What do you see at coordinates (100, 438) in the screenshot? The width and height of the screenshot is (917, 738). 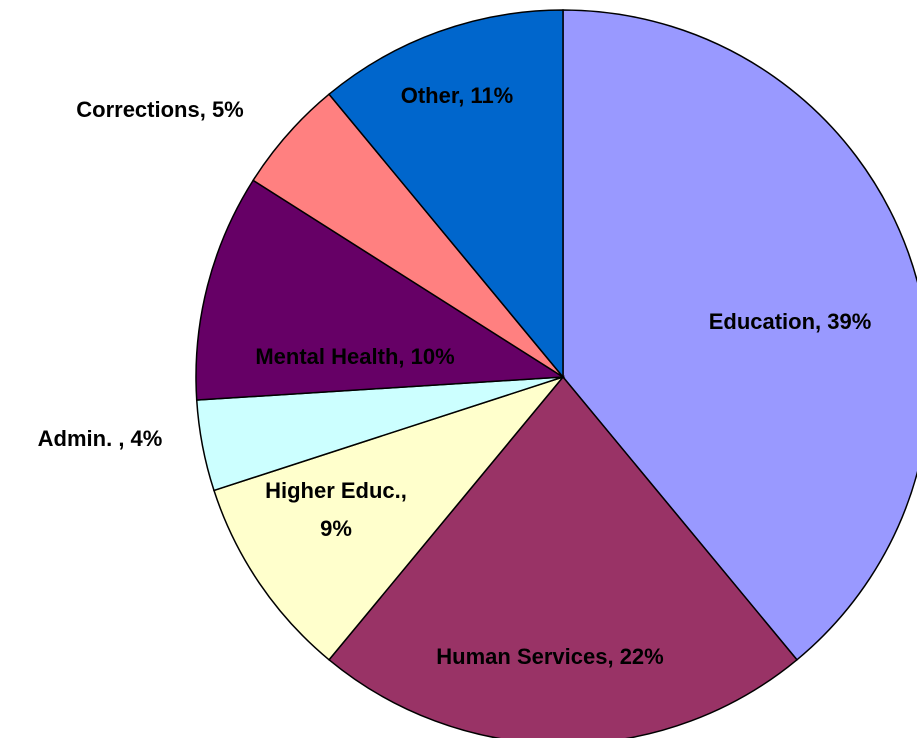 I see `slice-label: Admin. , 4%` at bounding box center [100, 438].